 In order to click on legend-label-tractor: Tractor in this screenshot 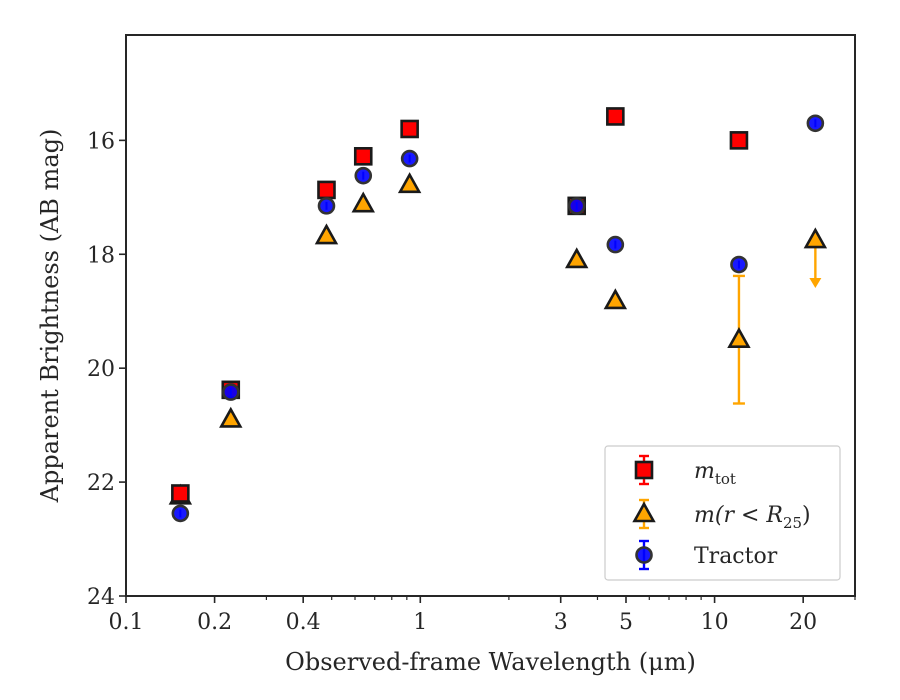, I will do `click(736, 556)`.